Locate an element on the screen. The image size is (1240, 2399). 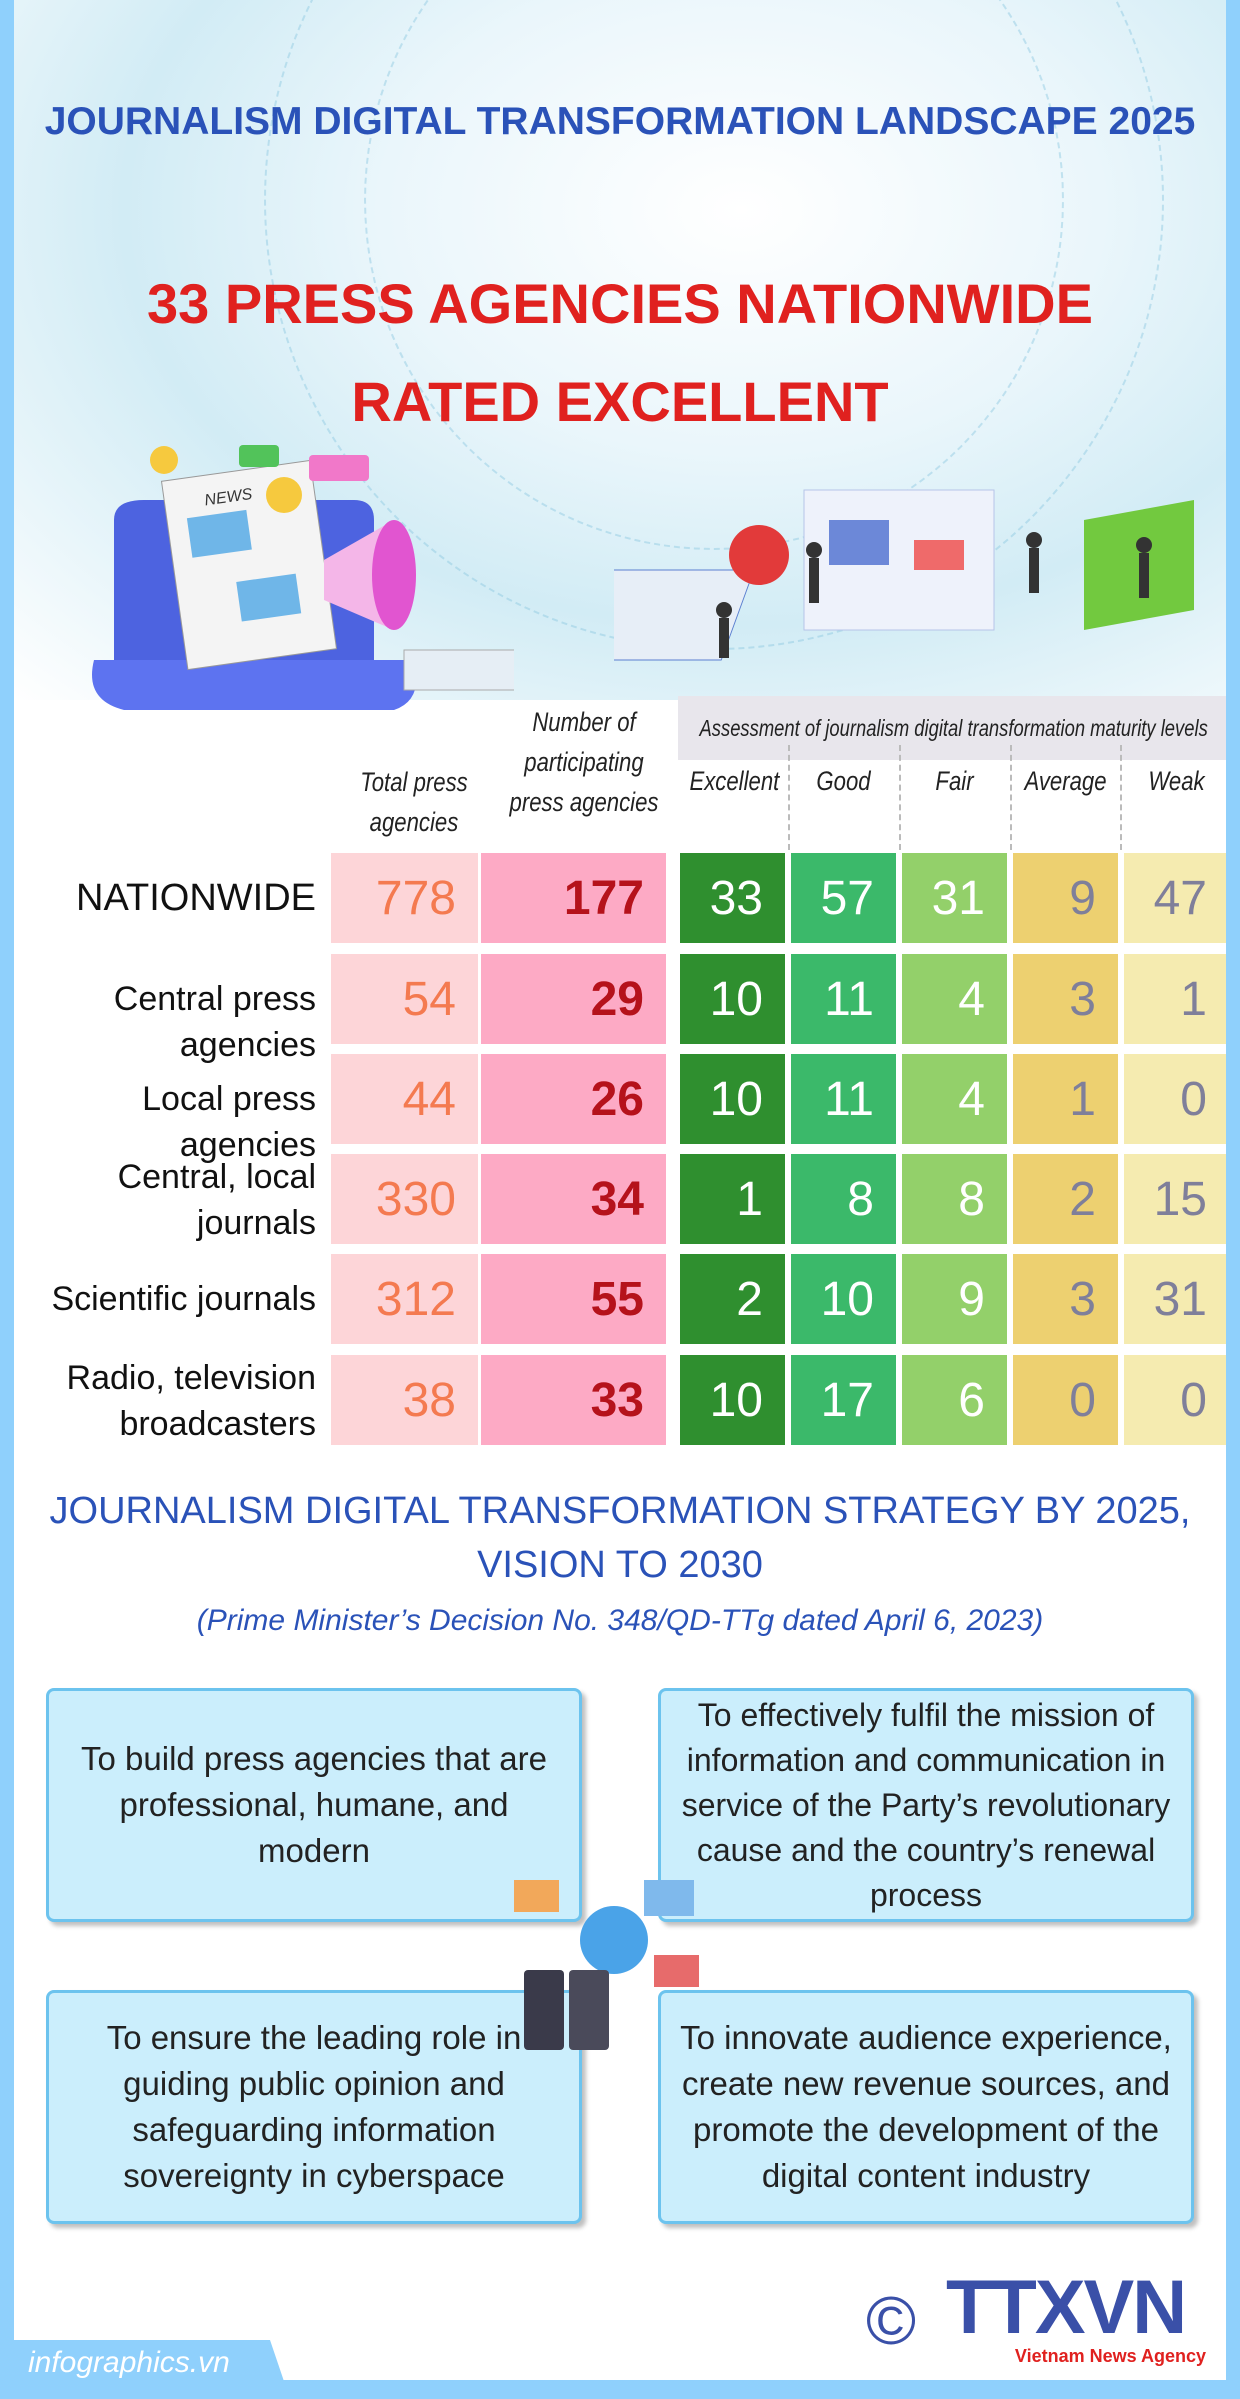
row-label: Local press agencies is located at coordinates (229, 1122).